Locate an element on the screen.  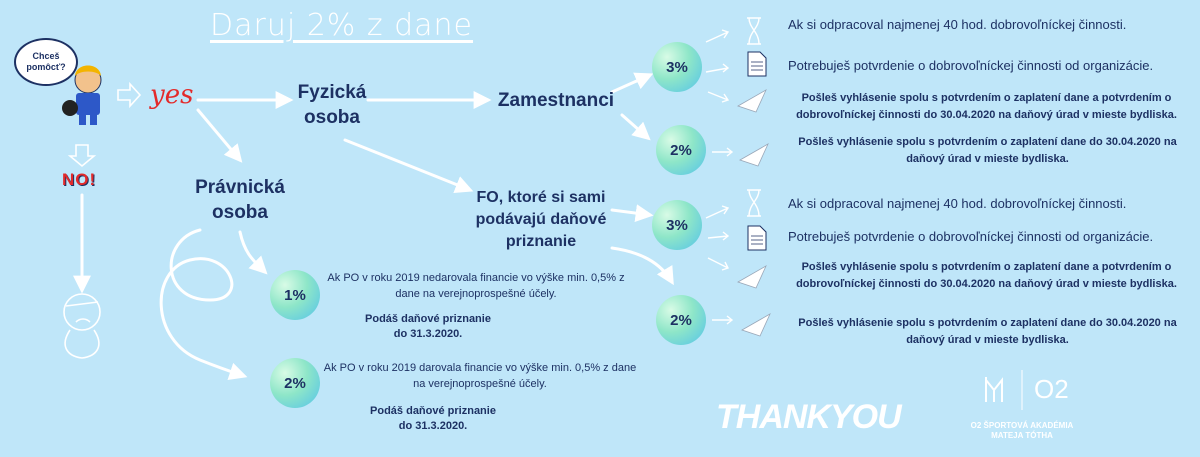
percent-2-fo: 2% is located at coordinates (681, 320).